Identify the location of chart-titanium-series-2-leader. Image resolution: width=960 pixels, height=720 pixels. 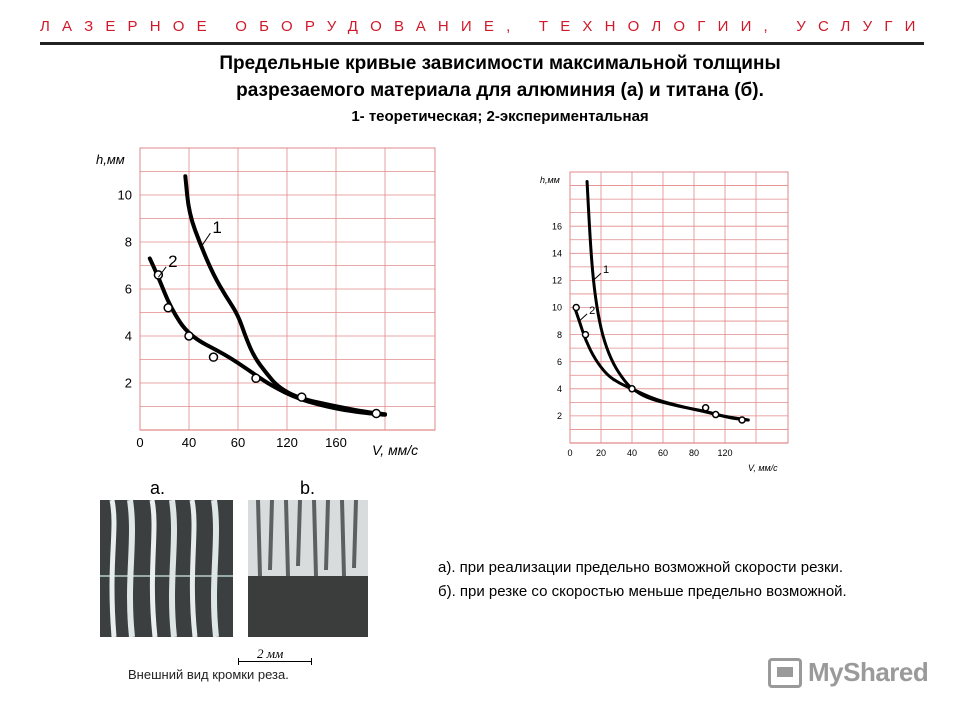
(583, 317).